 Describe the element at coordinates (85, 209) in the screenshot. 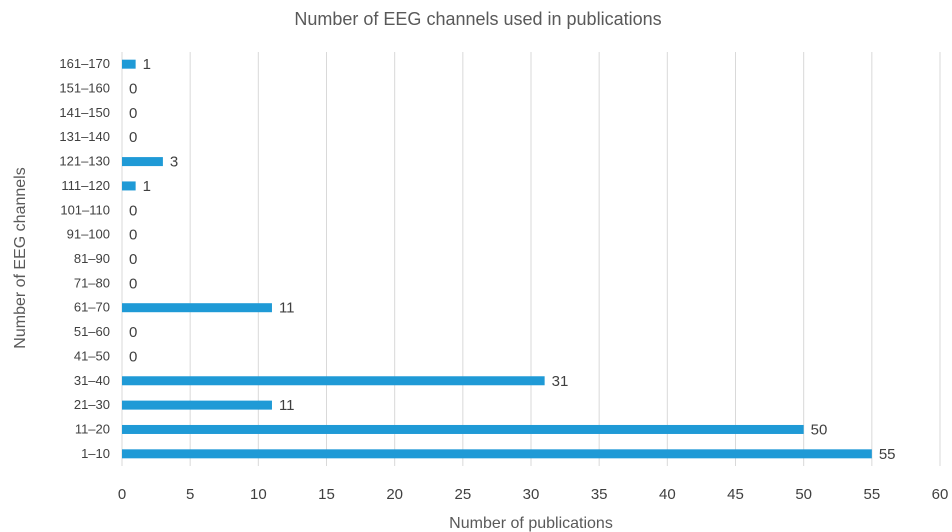

I see `y-tick-label: 101–110` at that location.